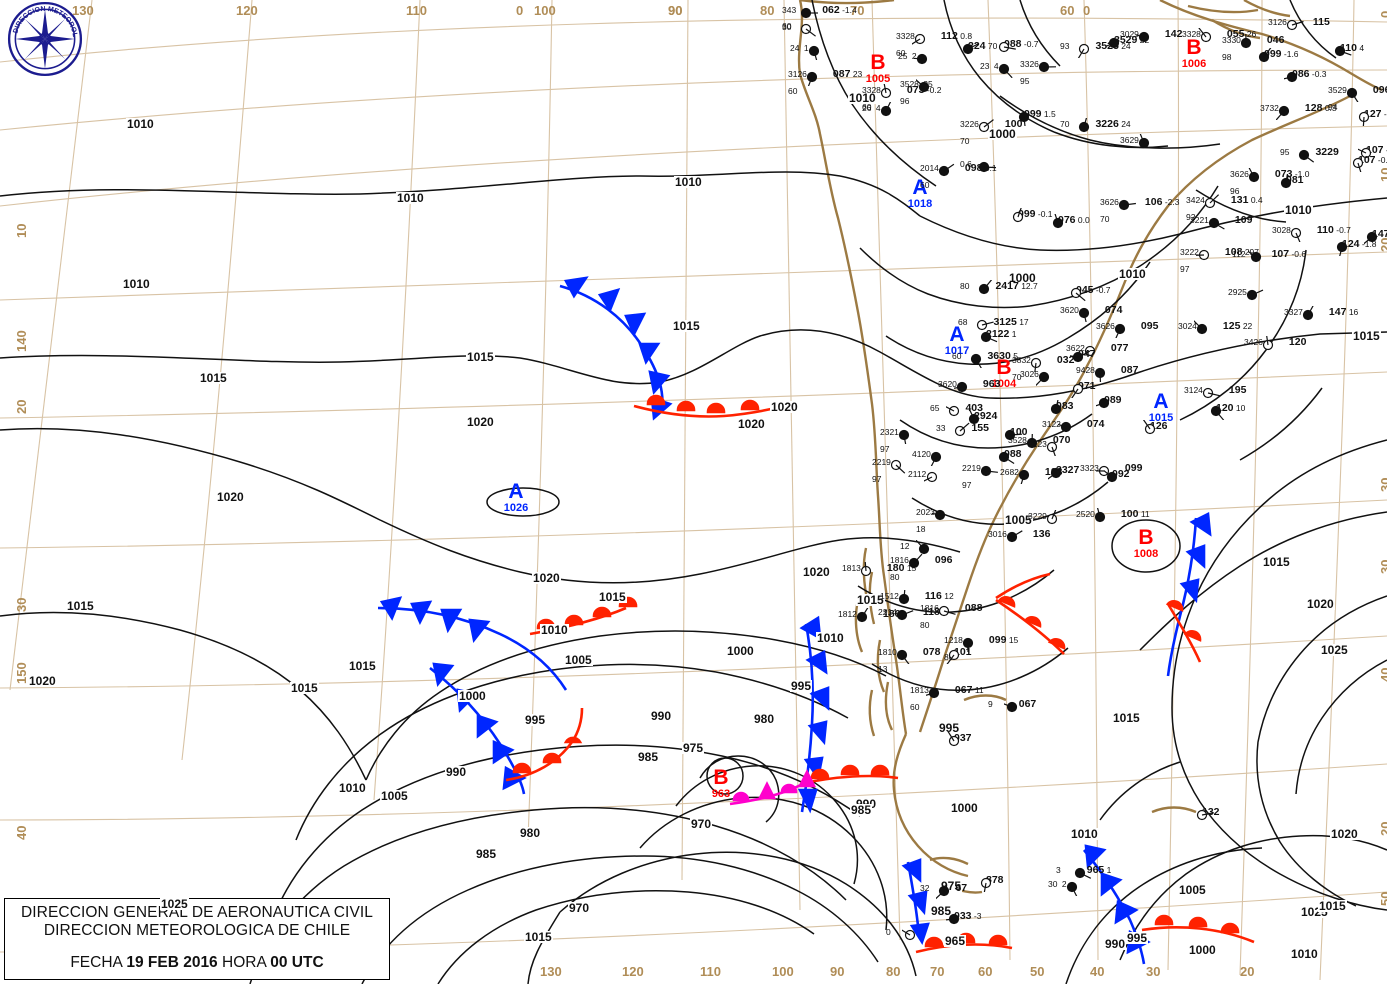 The width and height of the screenshot is (1387, 984). What do you see at coordinates (799, 29) in the screenshot?
I see `station-plot: 60` at bounding box center [799, 29].